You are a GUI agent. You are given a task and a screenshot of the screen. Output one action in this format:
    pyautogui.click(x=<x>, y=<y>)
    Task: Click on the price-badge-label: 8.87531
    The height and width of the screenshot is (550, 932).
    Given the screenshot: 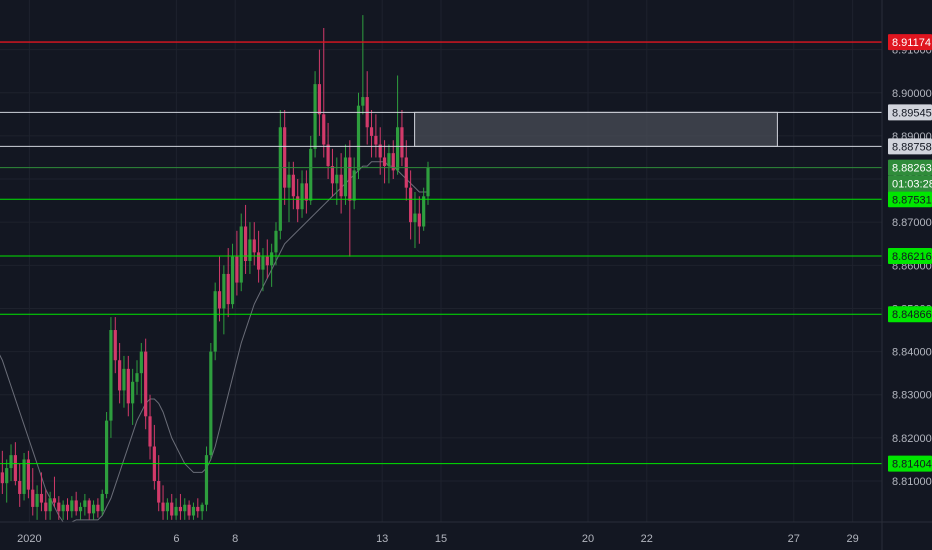 What is the action you would take?
    pyautogui.click(x=912, y=200)
    